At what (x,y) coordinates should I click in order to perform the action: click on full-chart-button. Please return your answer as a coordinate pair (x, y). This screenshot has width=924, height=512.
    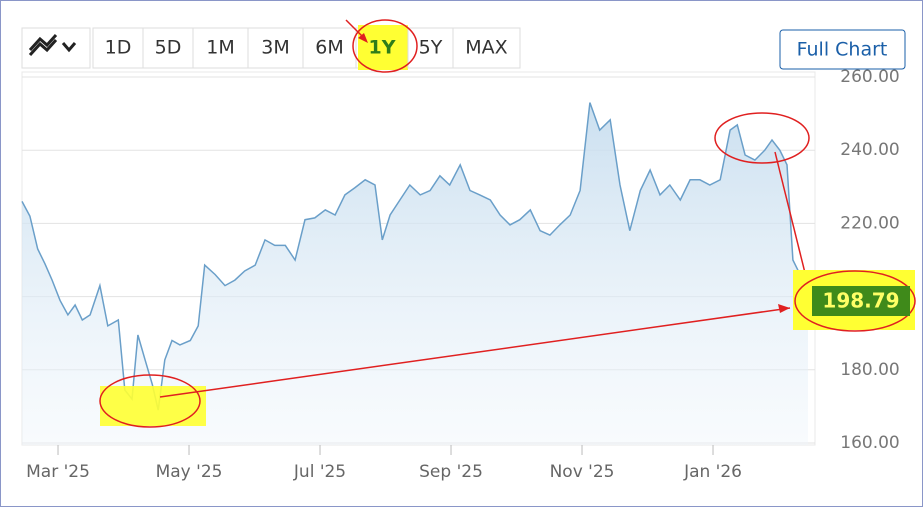
    Looking at the image, I should click on (842, 49).